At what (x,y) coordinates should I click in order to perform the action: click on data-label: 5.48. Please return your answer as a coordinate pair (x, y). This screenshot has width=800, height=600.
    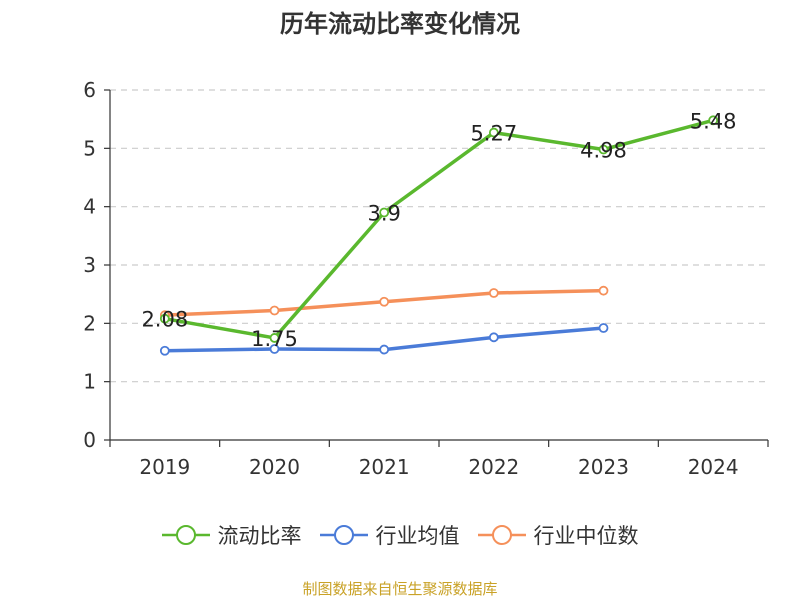
    Looking at the image, I should click on (713, 121).